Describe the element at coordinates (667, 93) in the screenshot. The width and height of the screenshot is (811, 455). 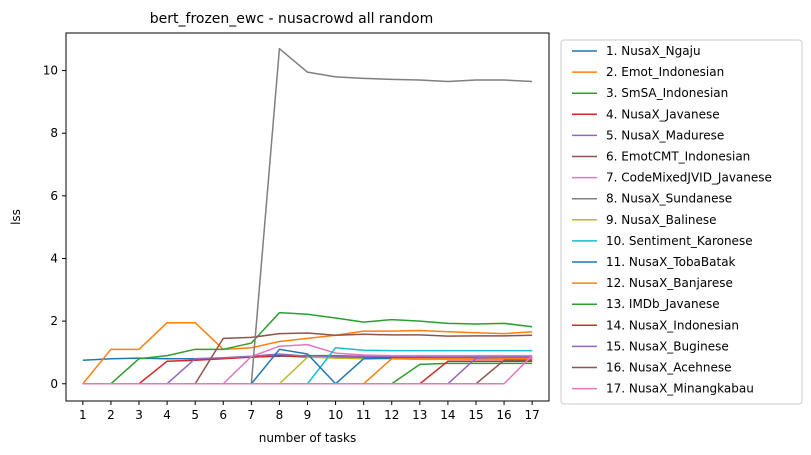
I see `legend-label-3: 3. SmSA_Indonesian` at that location.